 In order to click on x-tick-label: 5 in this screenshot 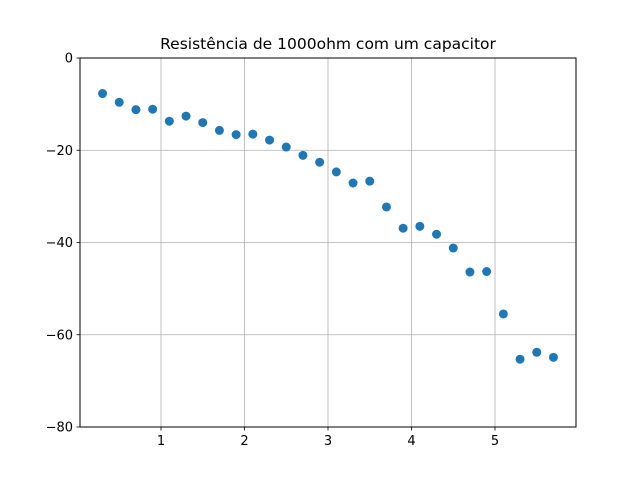, I will do `click(495, 441)`.